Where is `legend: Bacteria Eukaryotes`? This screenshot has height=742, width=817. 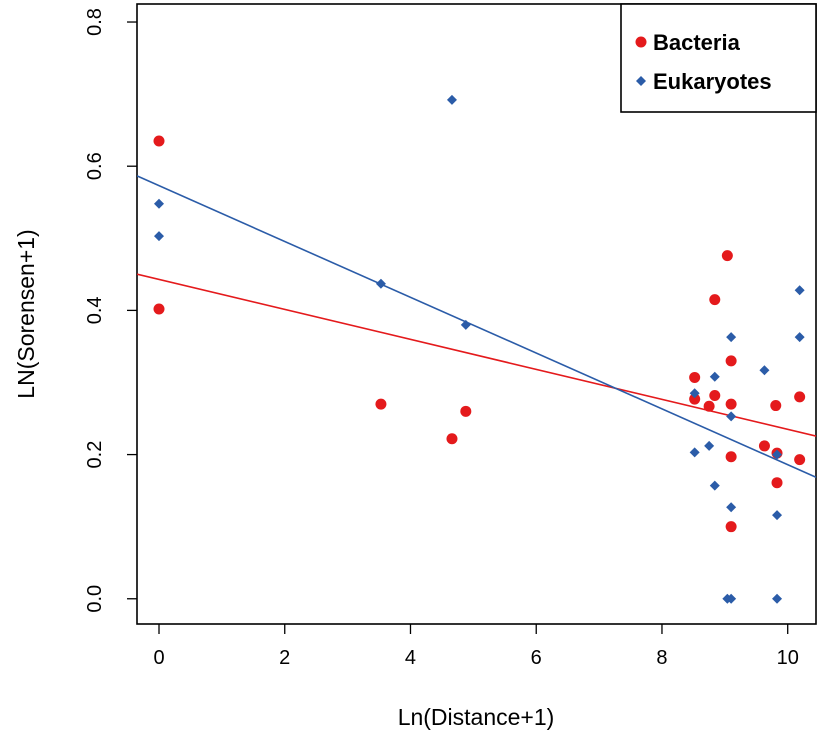 legend: Bacteria Eukaryotes is located at coordinates (718, 58).